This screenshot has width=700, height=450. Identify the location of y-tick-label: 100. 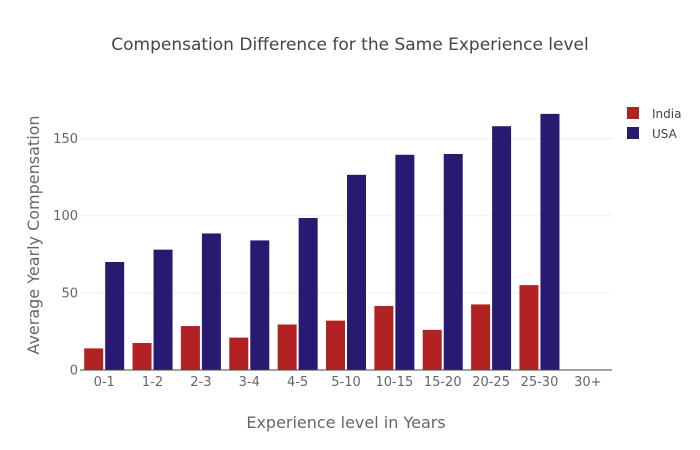
(65, 216).